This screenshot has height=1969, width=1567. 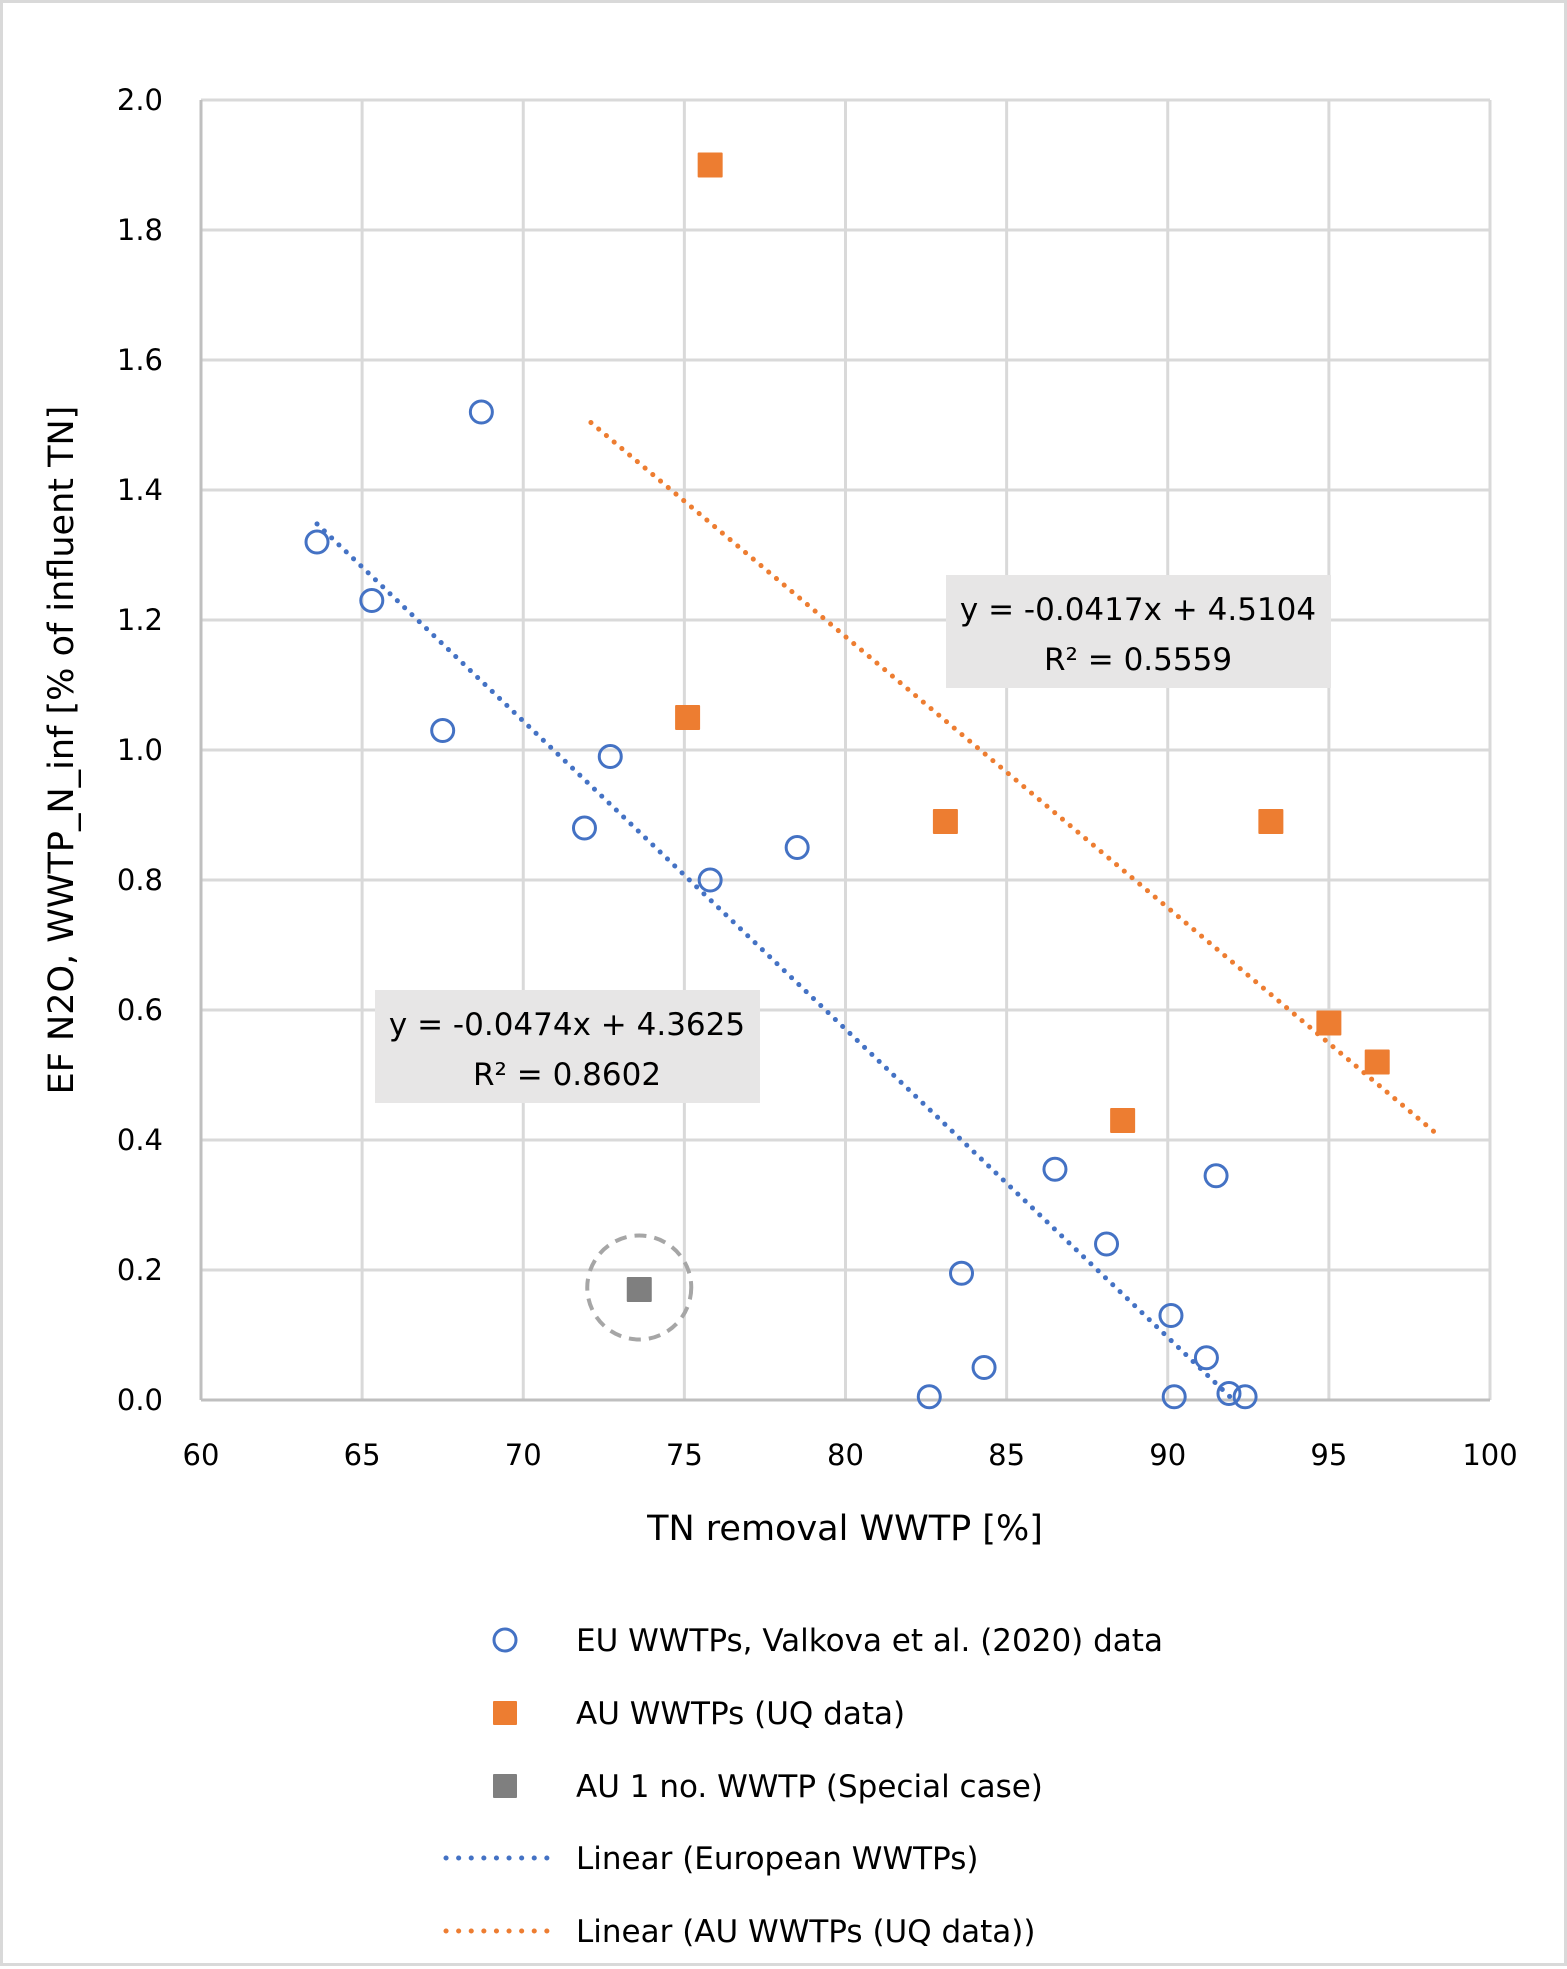 What do you see at coordinates (140, 620) in the screenshot?
I see `y-tick-label: 1.2` at bounding box center [140, 620].